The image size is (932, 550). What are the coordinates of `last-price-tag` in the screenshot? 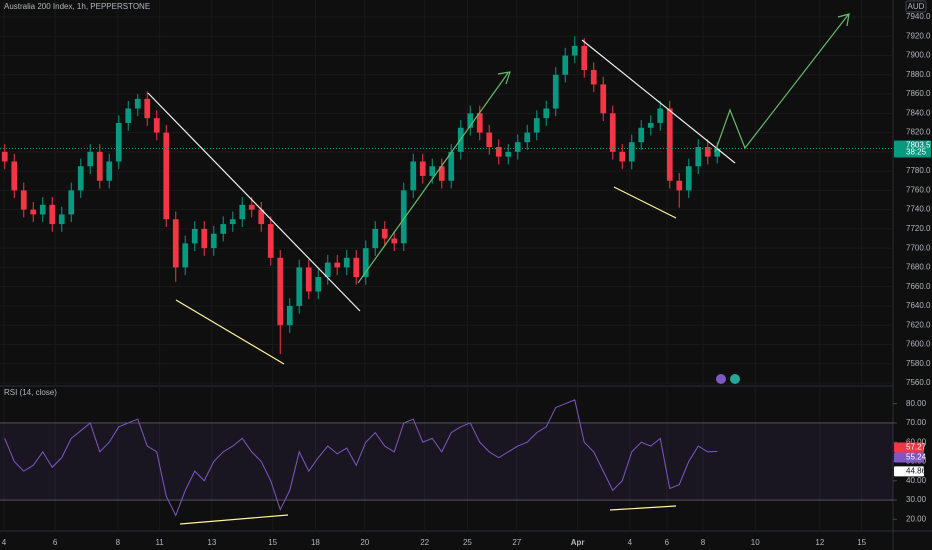 It's located at (912, 149).